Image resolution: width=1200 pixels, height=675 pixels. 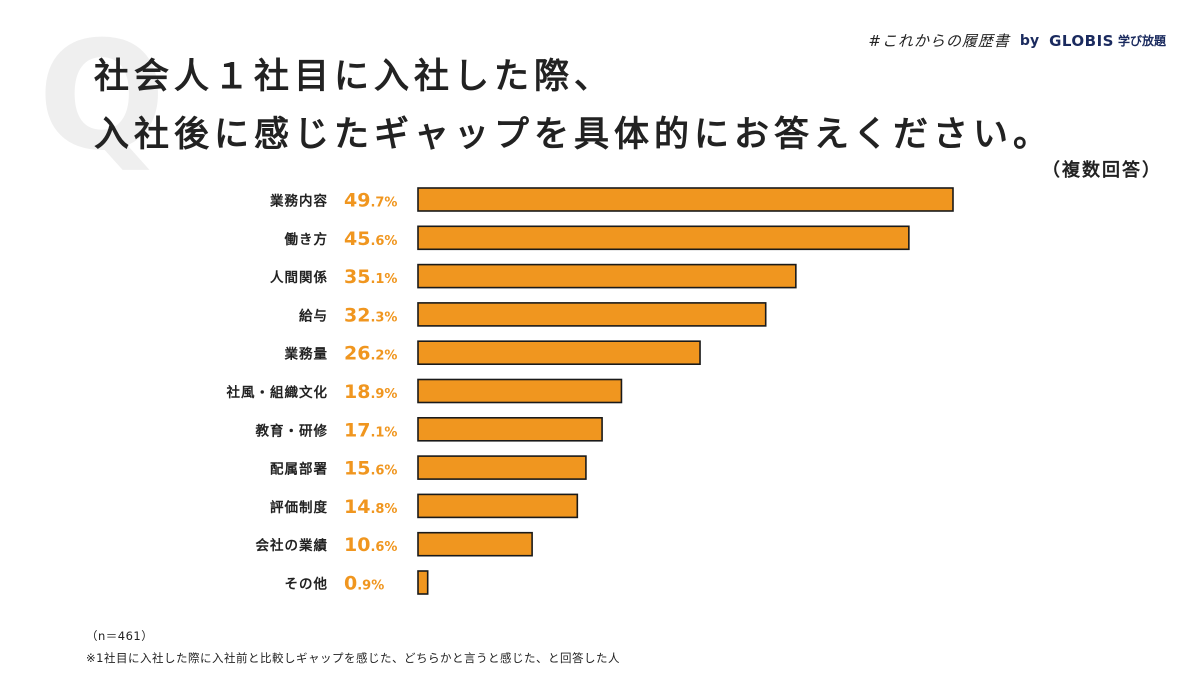 What do you see at coordinates (299, 277) in the screenshot?
I see `category-label: 人間関係` at bounding box center [299, 277].